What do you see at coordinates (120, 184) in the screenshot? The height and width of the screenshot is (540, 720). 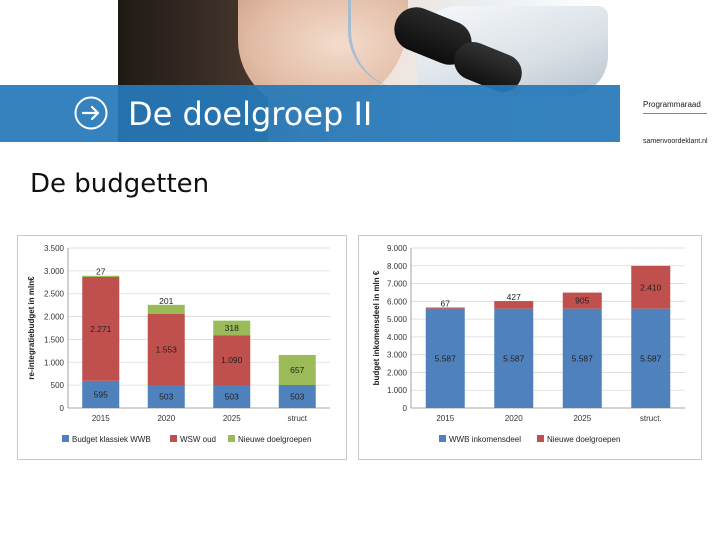 I see `slide-subtitle: De budgetten` at bounding box center [120, 184].